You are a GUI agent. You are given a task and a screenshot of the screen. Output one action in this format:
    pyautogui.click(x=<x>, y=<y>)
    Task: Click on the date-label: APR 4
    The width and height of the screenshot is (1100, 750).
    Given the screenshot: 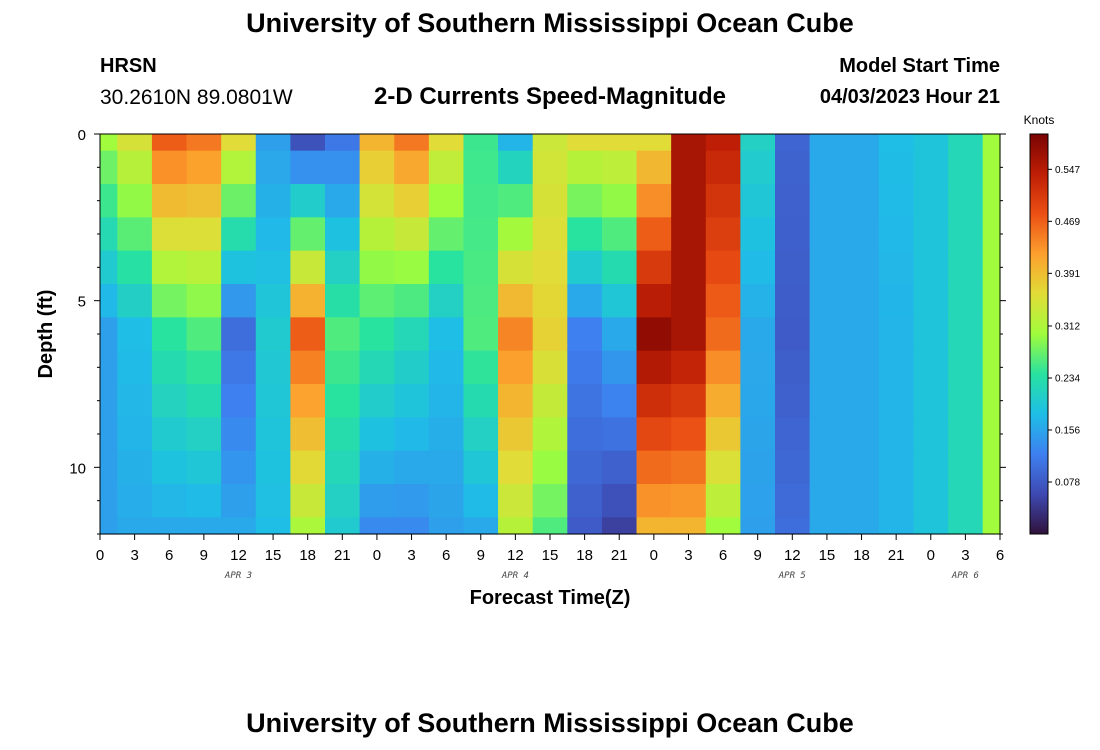 What is the action you would take?
    pyautogui.click(x=515, y=576)
    